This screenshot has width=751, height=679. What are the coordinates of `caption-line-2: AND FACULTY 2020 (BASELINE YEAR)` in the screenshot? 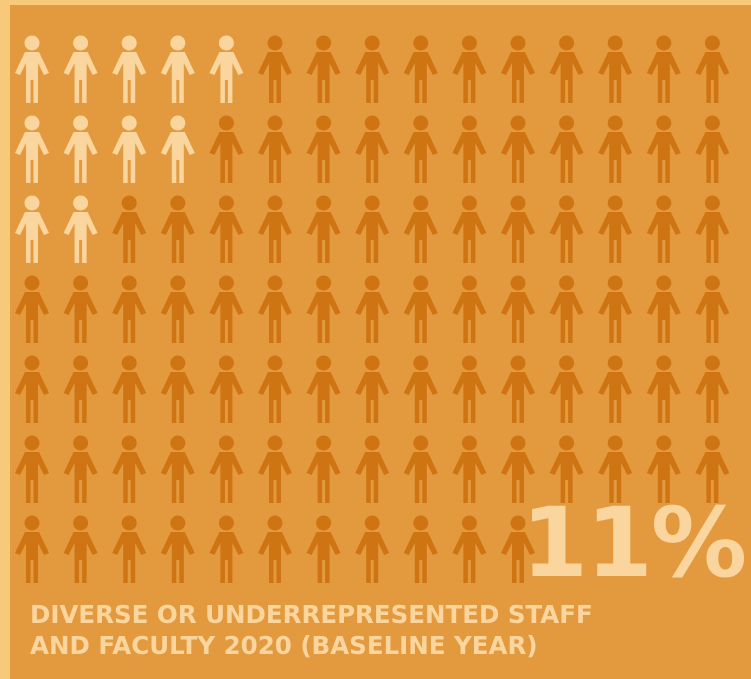 It's located at (284, 645).